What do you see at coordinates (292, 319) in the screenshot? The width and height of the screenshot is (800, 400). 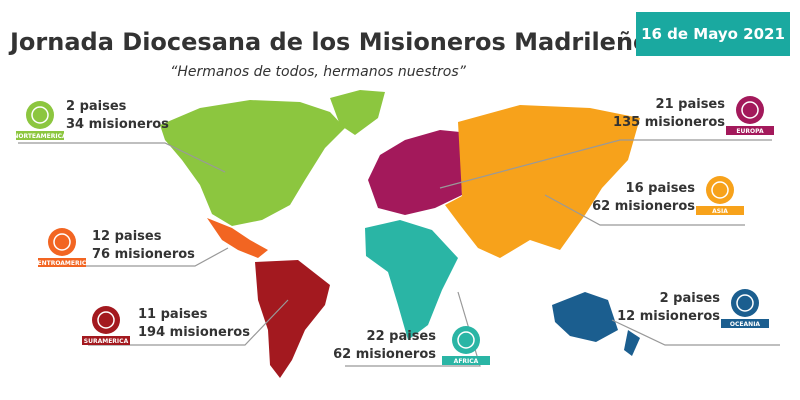 I see `south-america` at bounding box center [292, 319].